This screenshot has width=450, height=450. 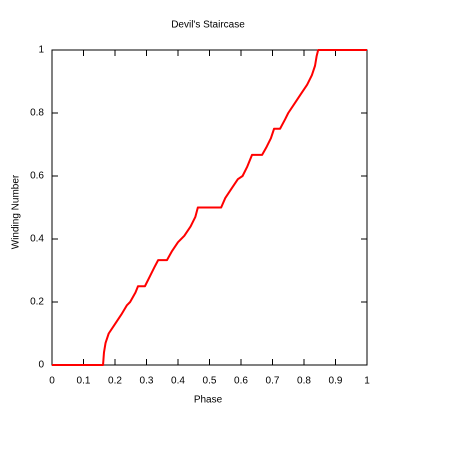 I want to click on y-tick-label: 0.8, so click(x=37, y=113).